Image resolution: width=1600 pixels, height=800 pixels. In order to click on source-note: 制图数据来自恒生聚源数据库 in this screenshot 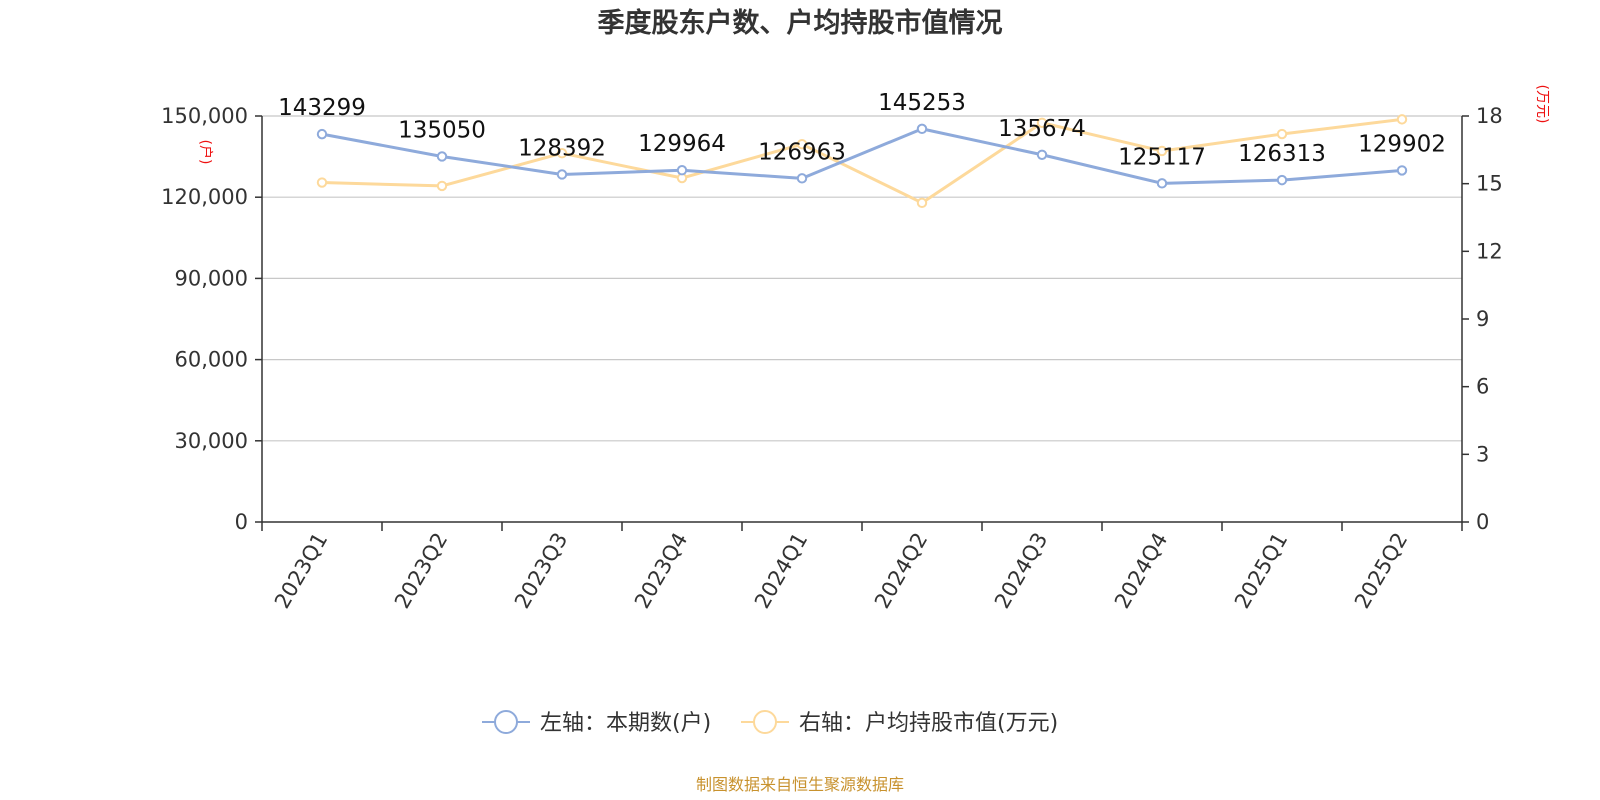, I will do `click(800, 784)`.